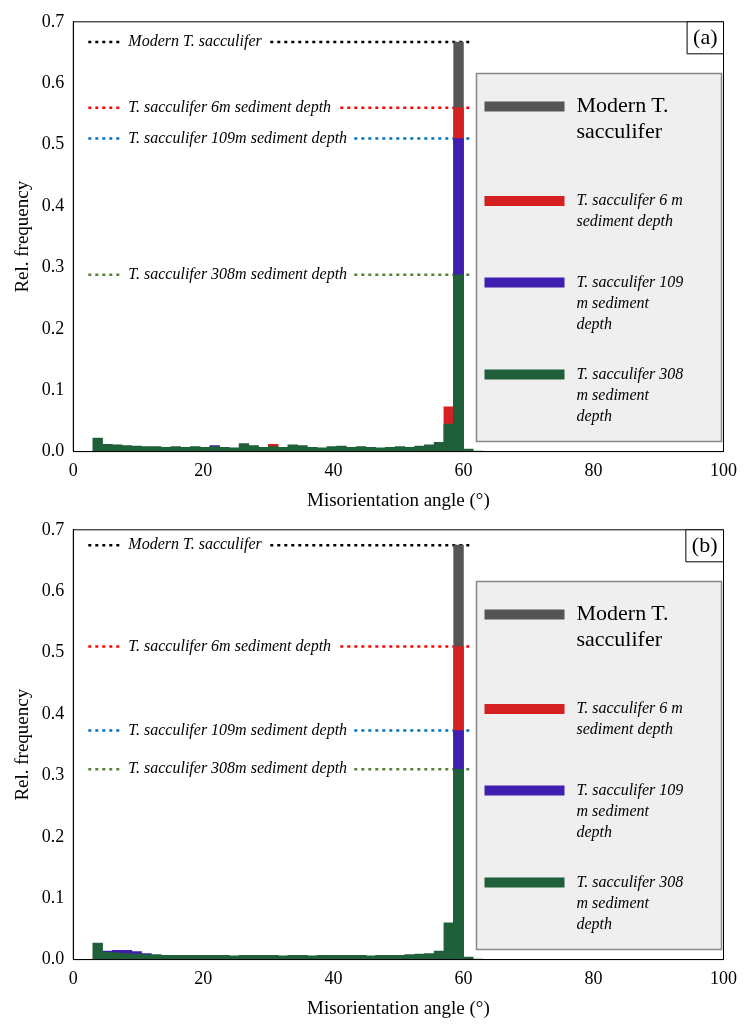 This screenshot has height=1034, width=748. What do you see at coordinates (705, 36) in the screenshot?
I see `annotation: (a)` at bounding box center [705, 36].